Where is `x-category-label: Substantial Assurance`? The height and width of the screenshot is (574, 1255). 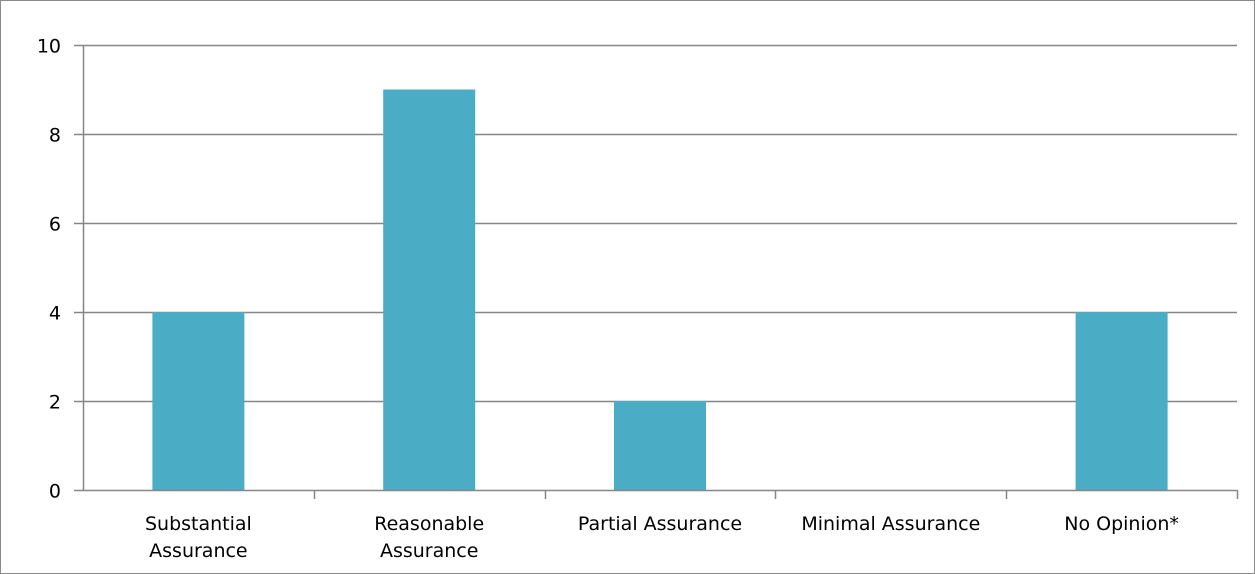
x-category-label: Substantial Assurance is located at coordinates (198, 537).